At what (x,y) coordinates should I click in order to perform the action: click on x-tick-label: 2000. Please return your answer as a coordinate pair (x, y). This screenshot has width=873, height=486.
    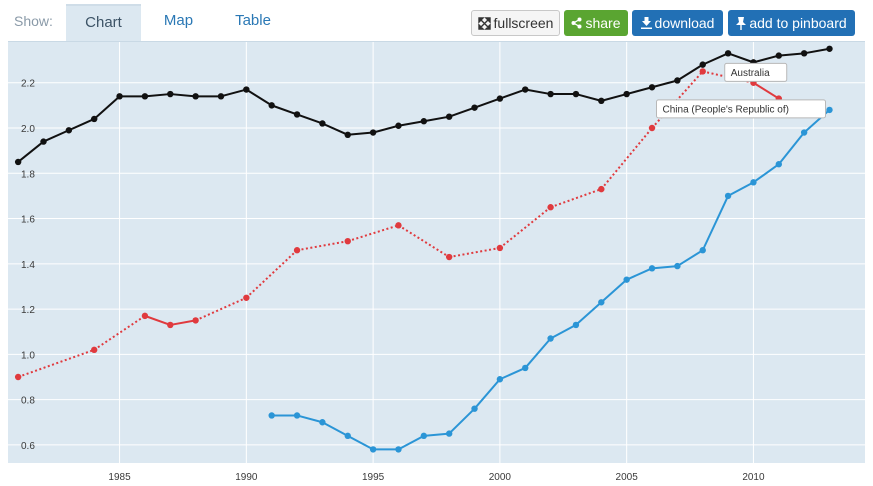
    Looking at the image, I should click on (500, 477).